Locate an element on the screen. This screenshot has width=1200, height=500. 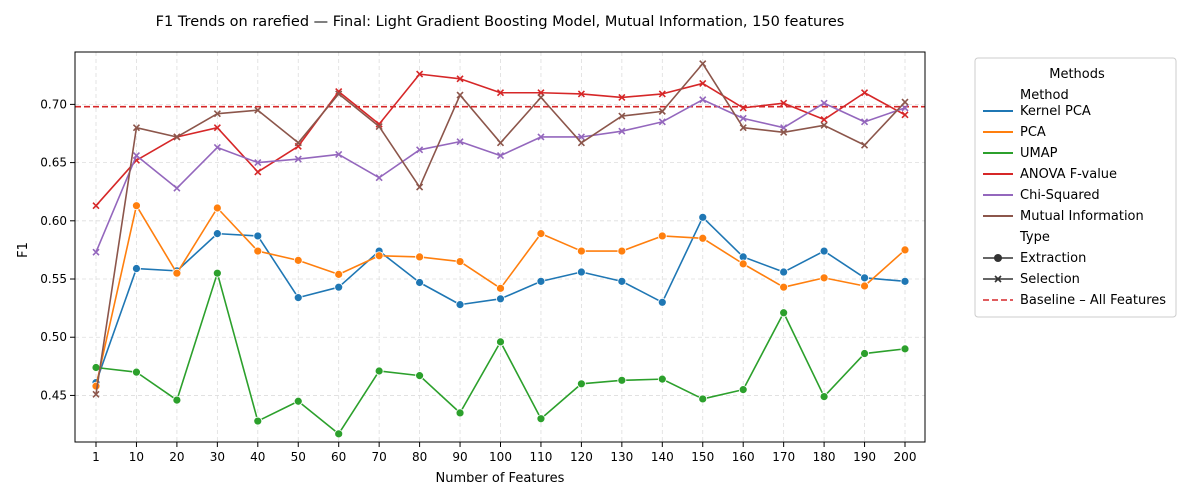
y-tick-label: 0.45 is located at coordinates (53, 395).